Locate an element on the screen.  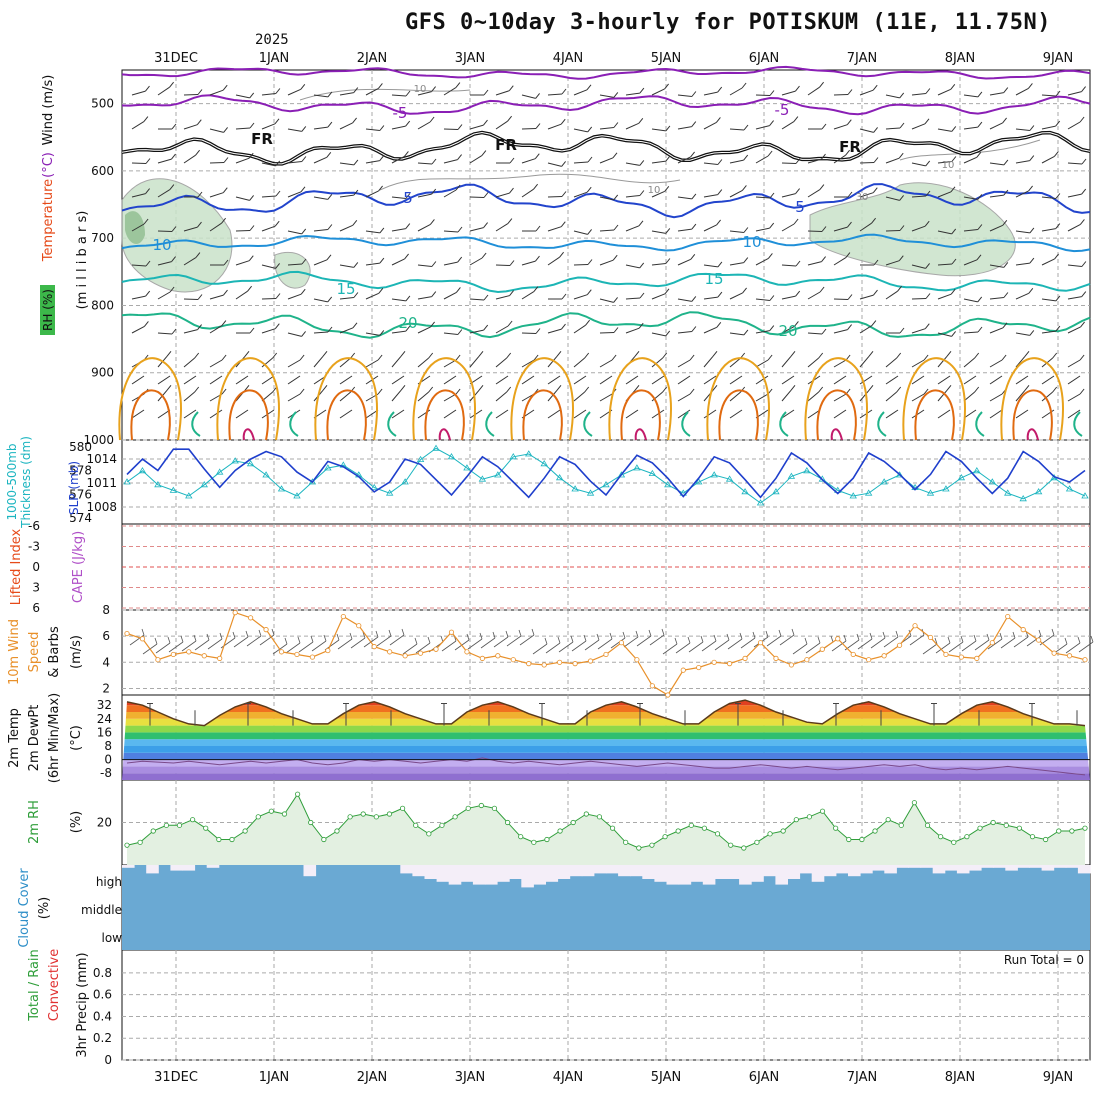
ylabel-lifted-index: Lifted Index is located at coordinates (16, 566).